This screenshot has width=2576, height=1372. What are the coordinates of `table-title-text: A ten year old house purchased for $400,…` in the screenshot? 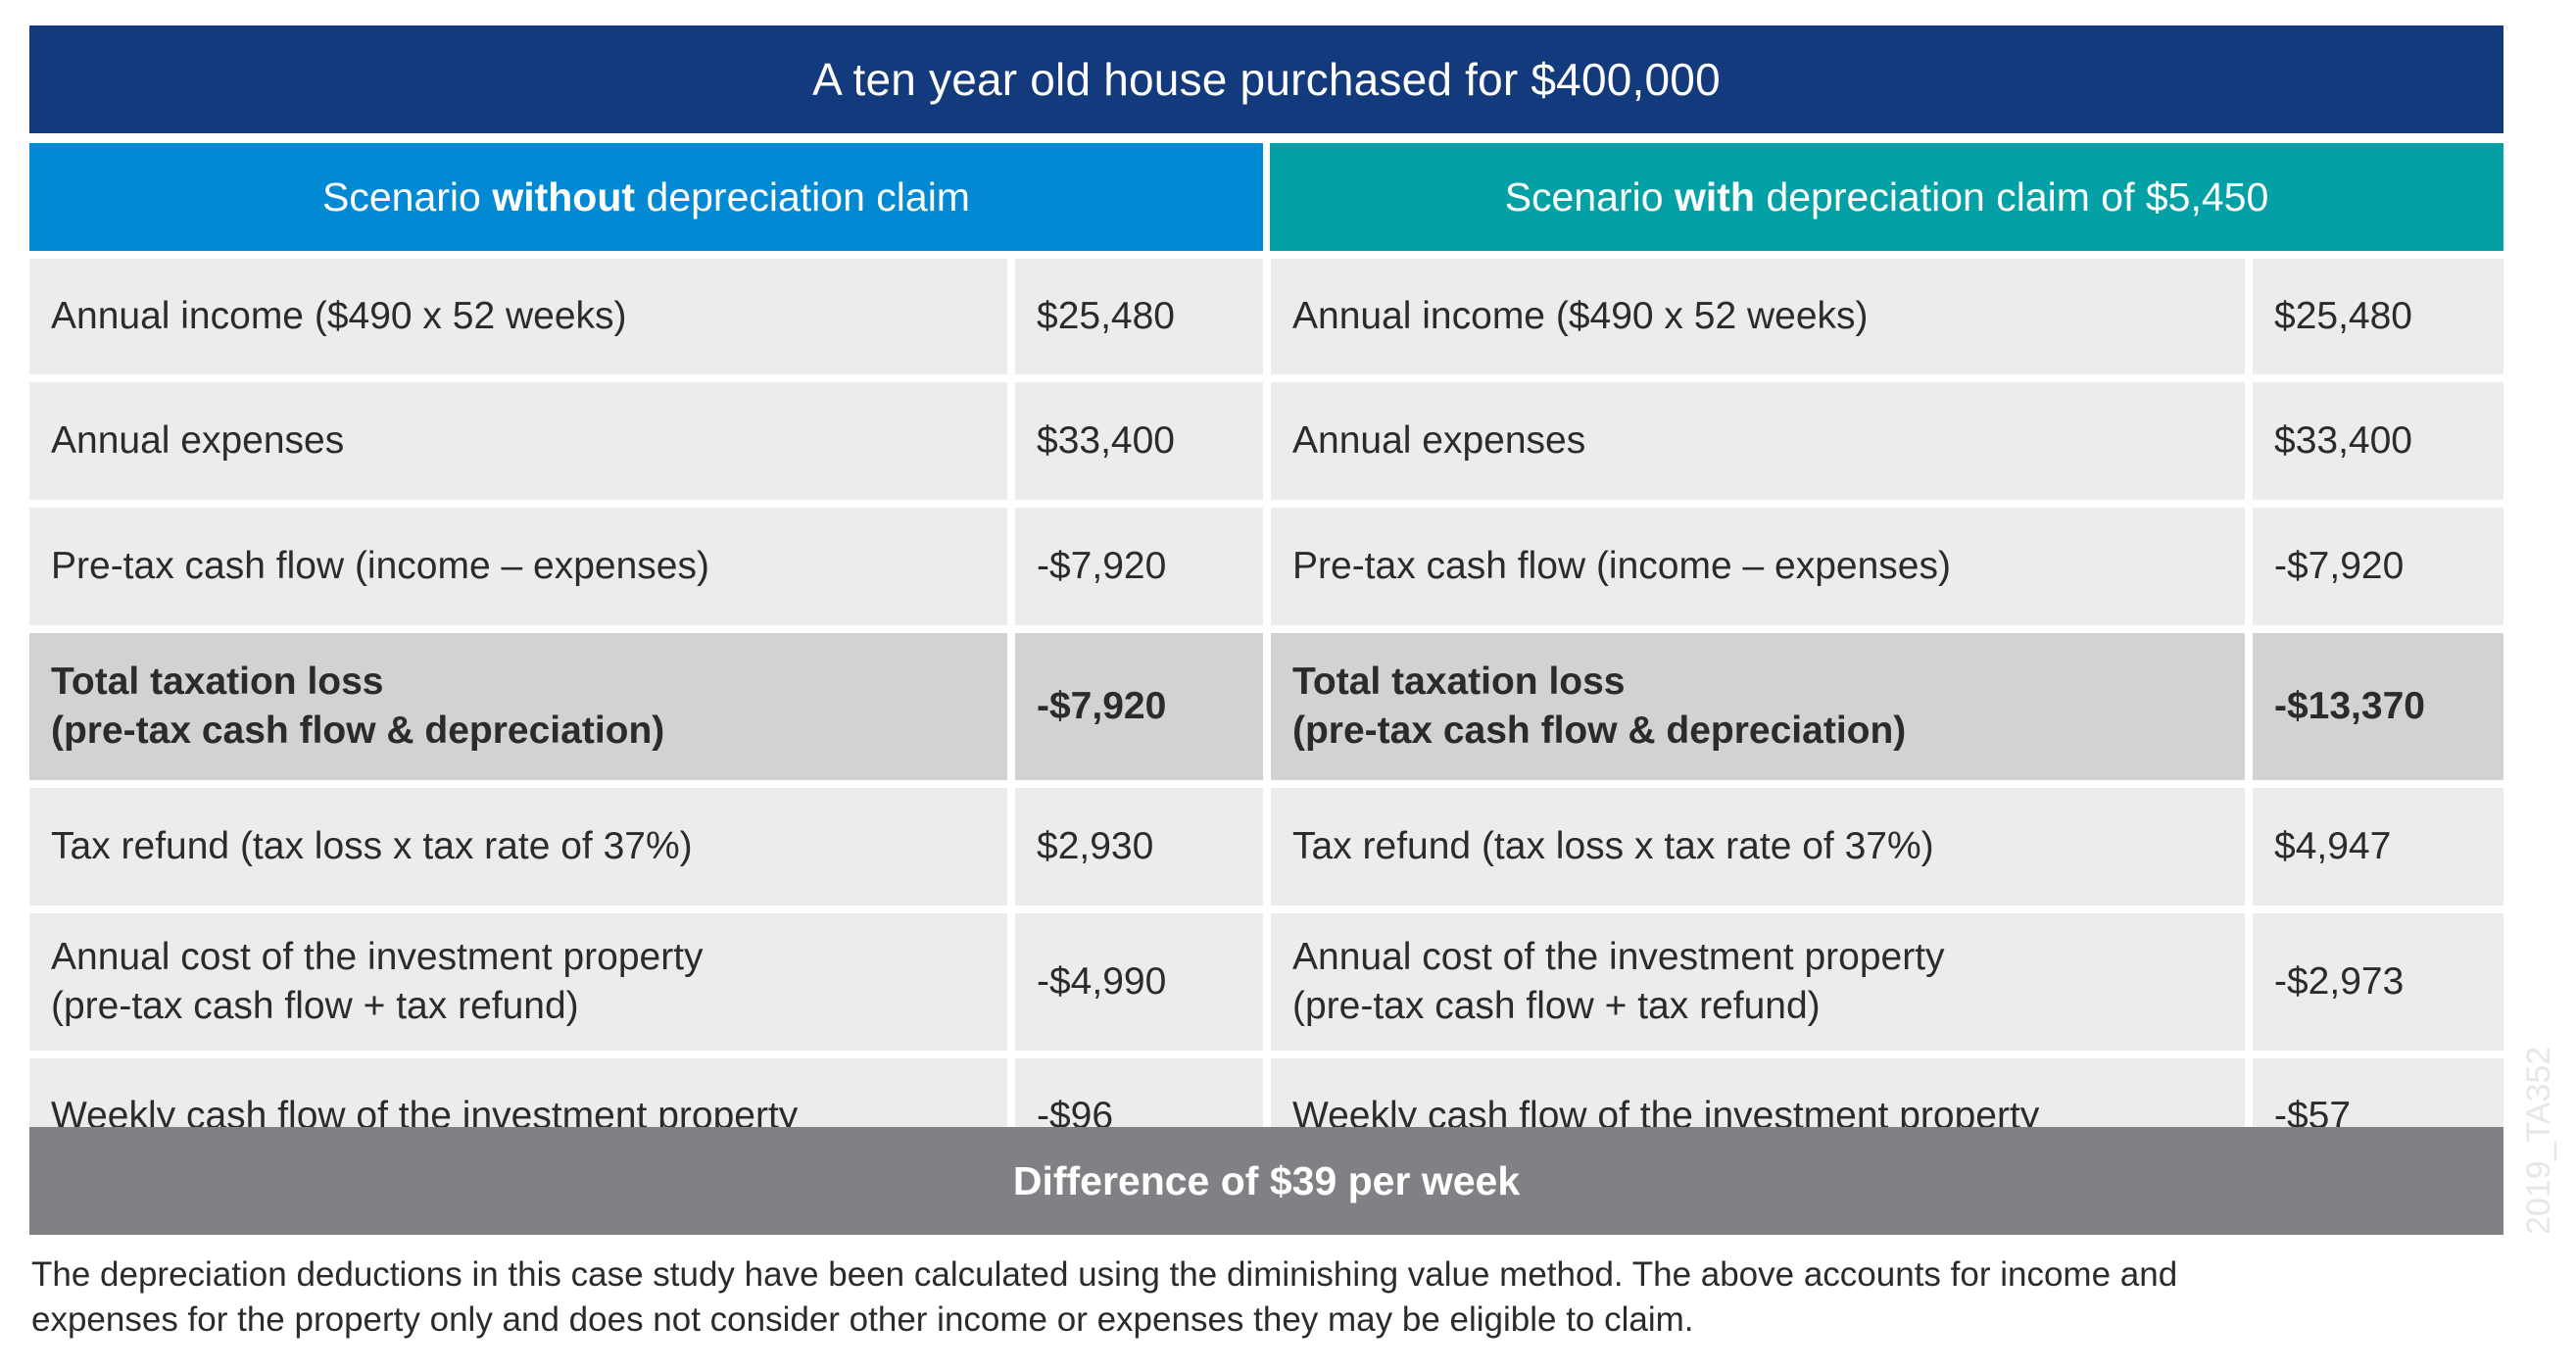 It's located at (1266, 79).